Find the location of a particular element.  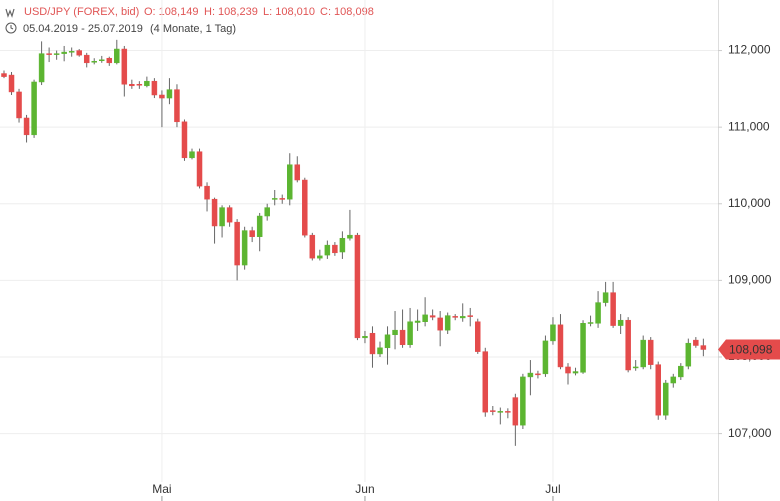

clock-icon is located at coordinates (11, 28).